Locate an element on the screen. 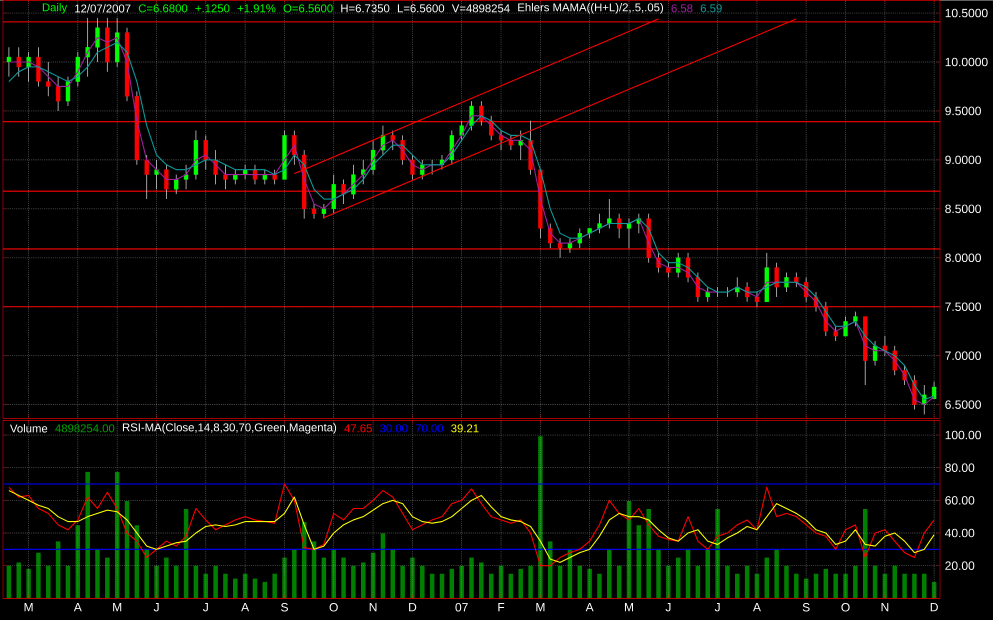 This screenshot has height=620, width=993. x-tick-label: D is located at coordinates (934, 607).